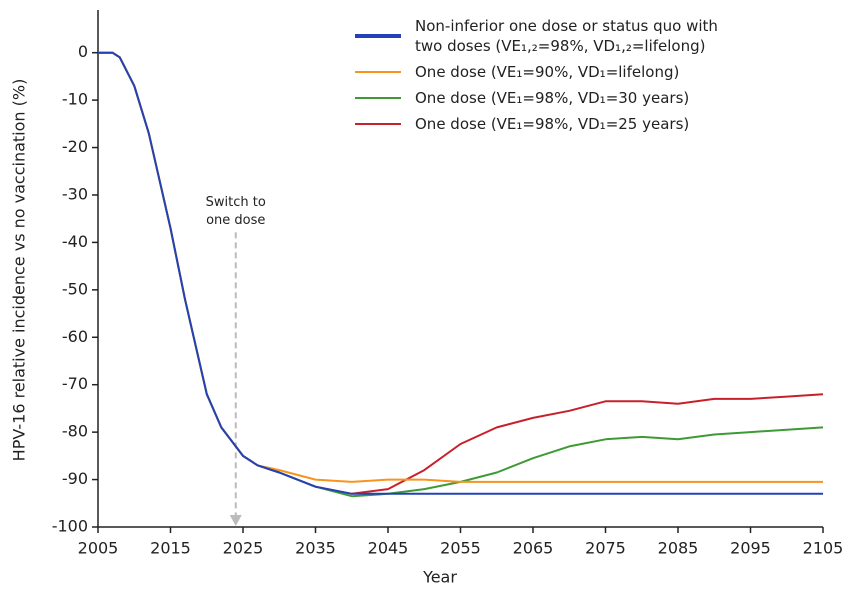 The height and width of the screenshot is (590, 850). Describe the element at coordinates (533, 548) in the screenshot. I see `x-tick-label: 2065` at that location.